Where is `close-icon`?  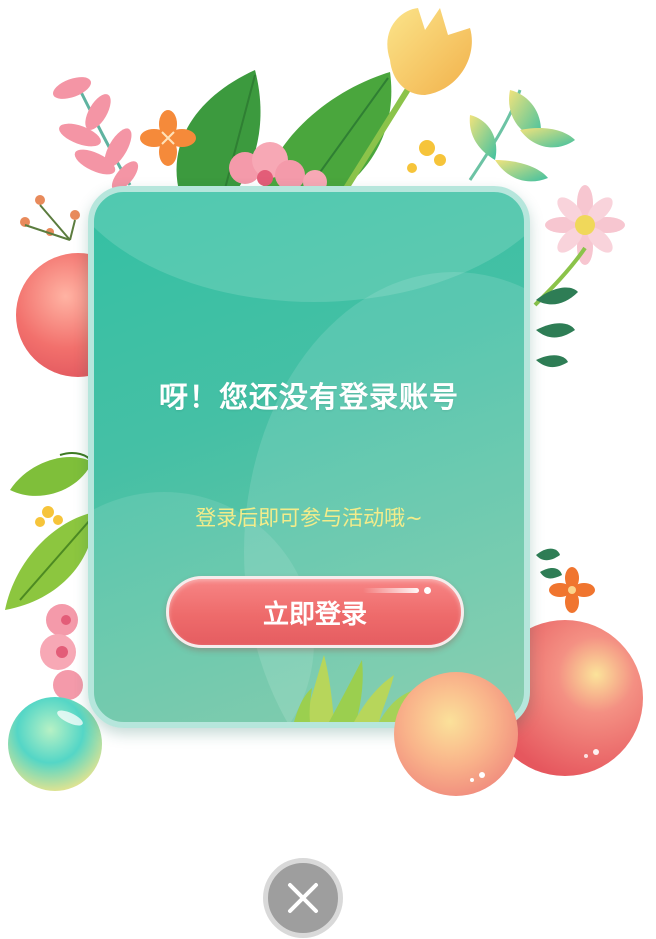 close-icon is located at coordinates (303, 898).